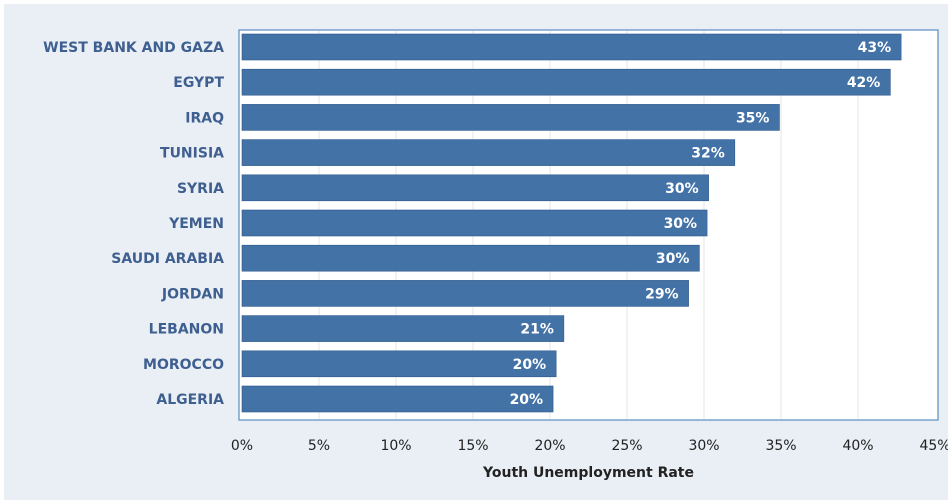  I want to click on category-label: MOROCCO, so click(183, 365).